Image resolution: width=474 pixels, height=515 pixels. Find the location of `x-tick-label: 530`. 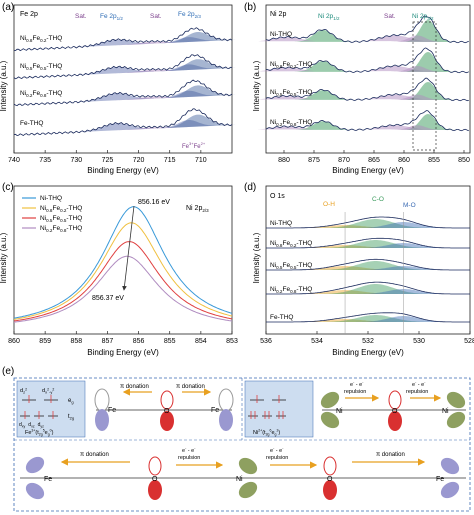

x-tick-label: 530 is located at coordinates (419, 341).